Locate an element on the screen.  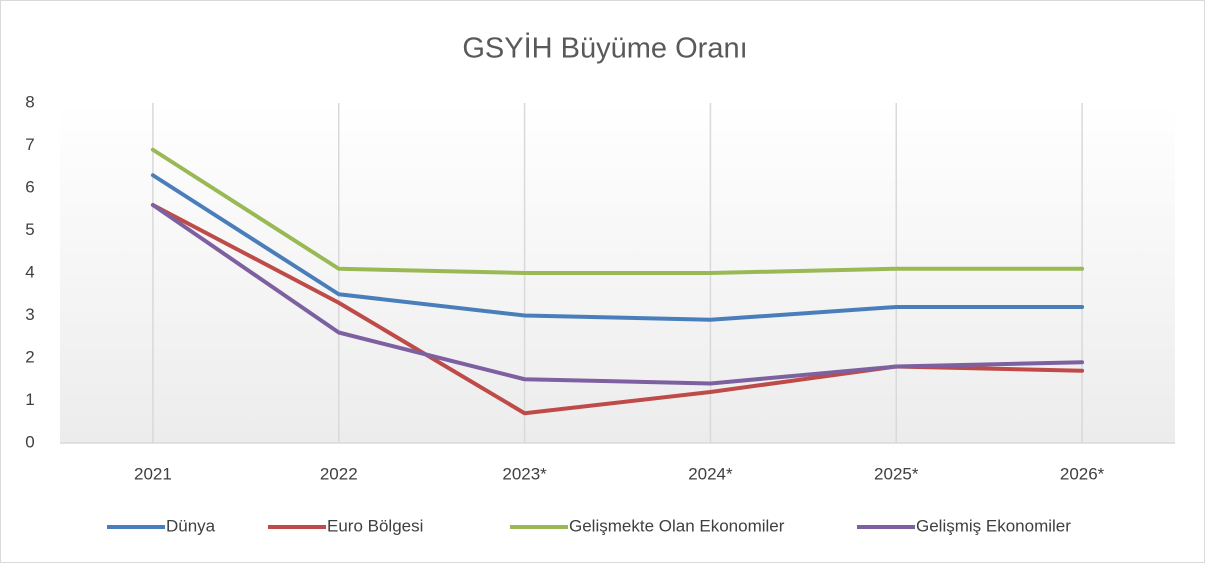
chart-title: GSYİH Büyüme Oranı is located at coordinates (604, 48).